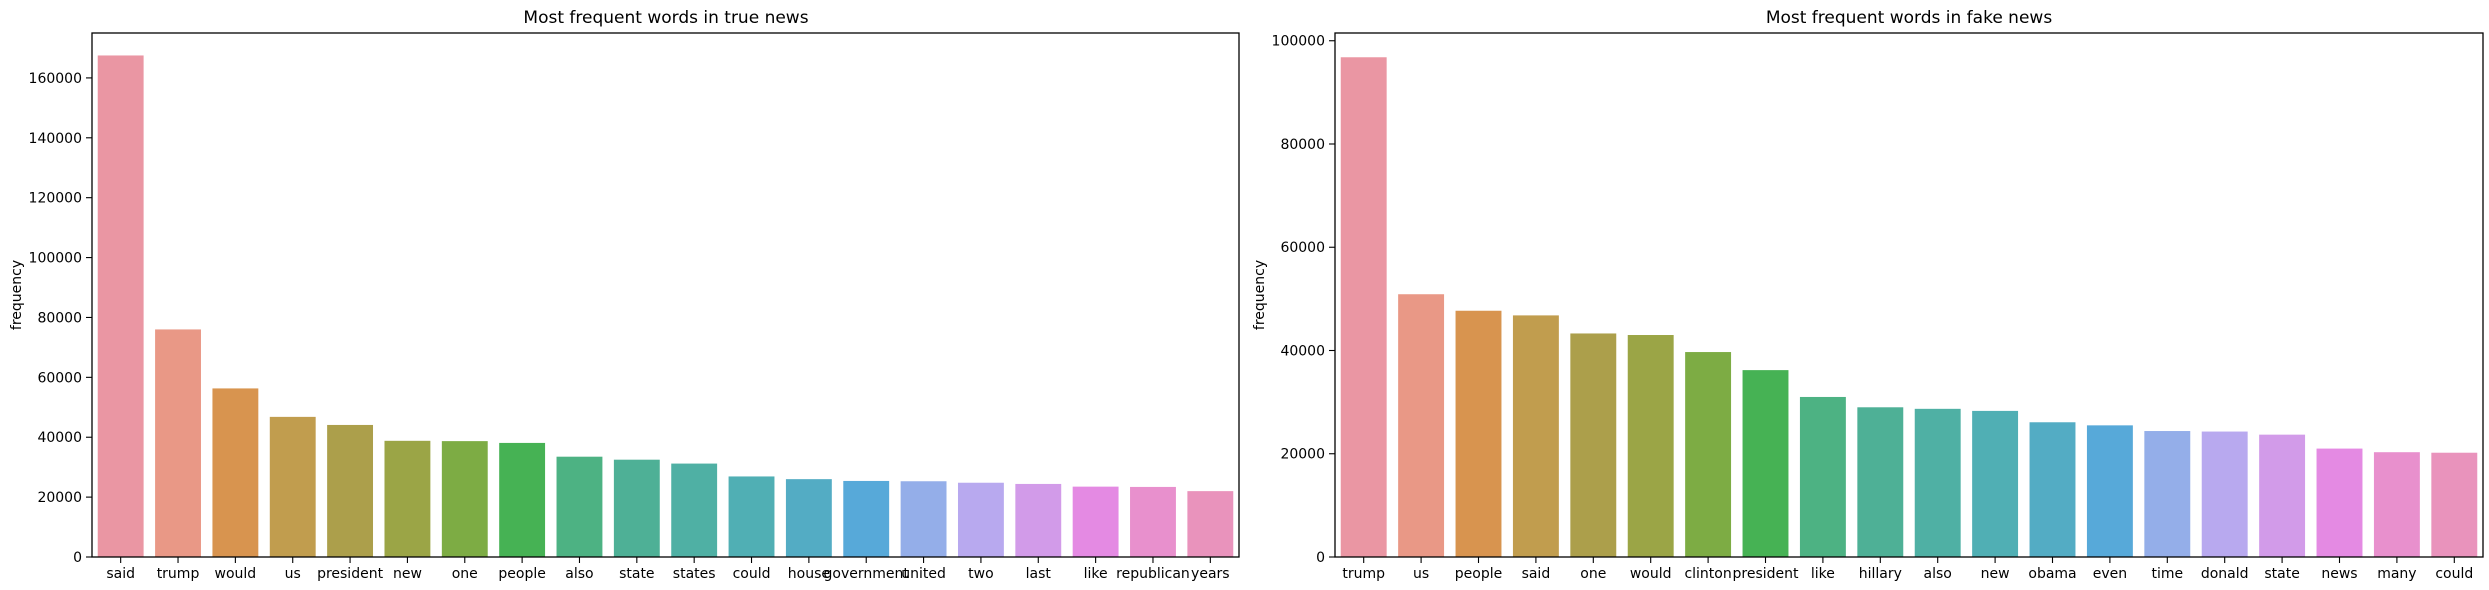 The height and width of the screenshot is (590, 2489). What do you see at coordinates (981, 574) in the screenshot?
I see `x-tick-label: two` at bounding box center [981, 574].